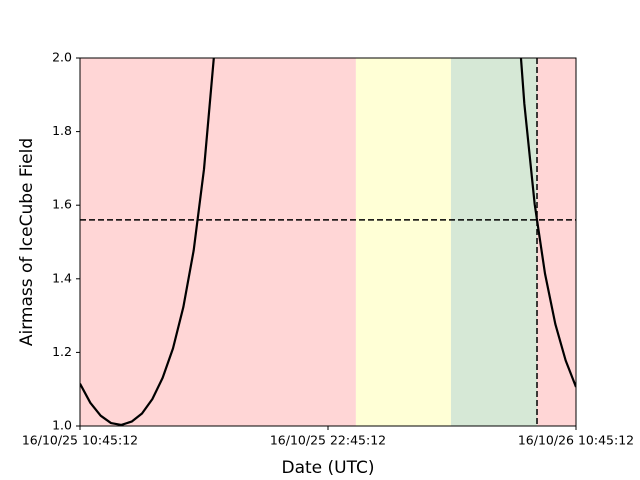 This screenshot has height=480, width=640. Describe the element at coordinates (80, 440) in the screenshot. I see `x-tick-label: 16/10/25 10:45:12` at that location.